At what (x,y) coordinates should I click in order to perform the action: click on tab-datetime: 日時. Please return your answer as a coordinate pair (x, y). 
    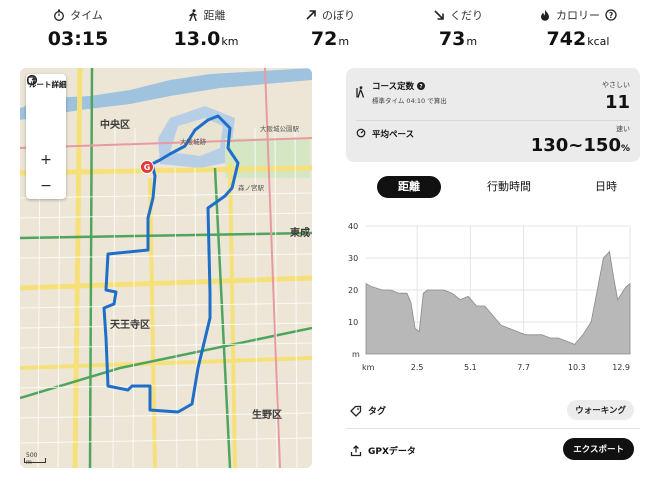
    Looking at the image, I should click on (606, 186).